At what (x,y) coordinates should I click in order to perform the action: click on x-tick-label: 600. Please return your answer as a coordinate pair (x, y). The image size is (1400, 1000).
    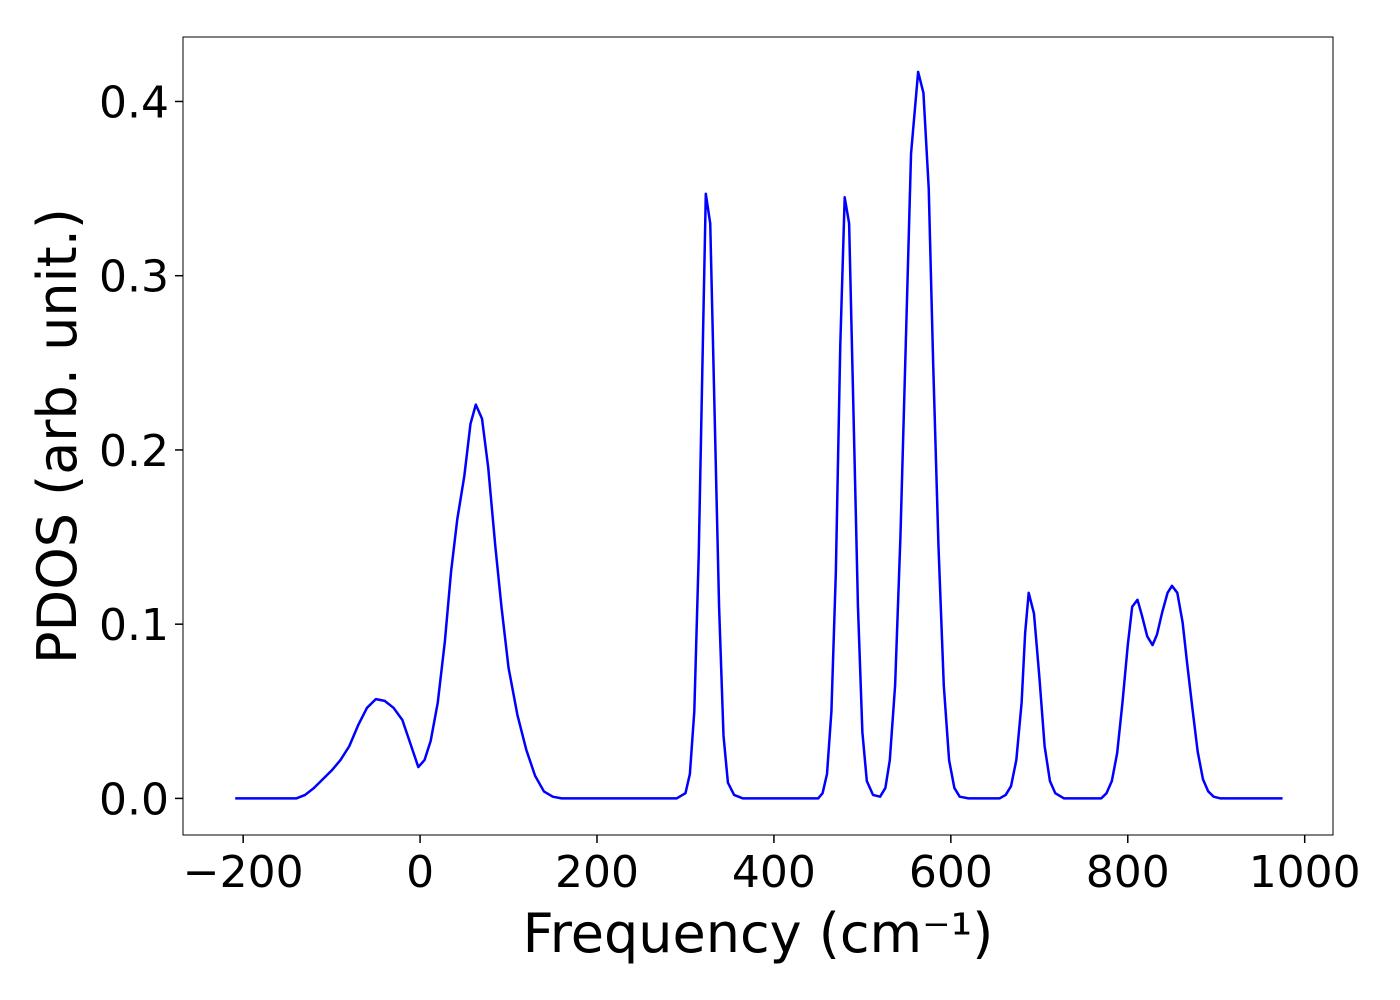
    Looking at the image, I should click on (951, 872).